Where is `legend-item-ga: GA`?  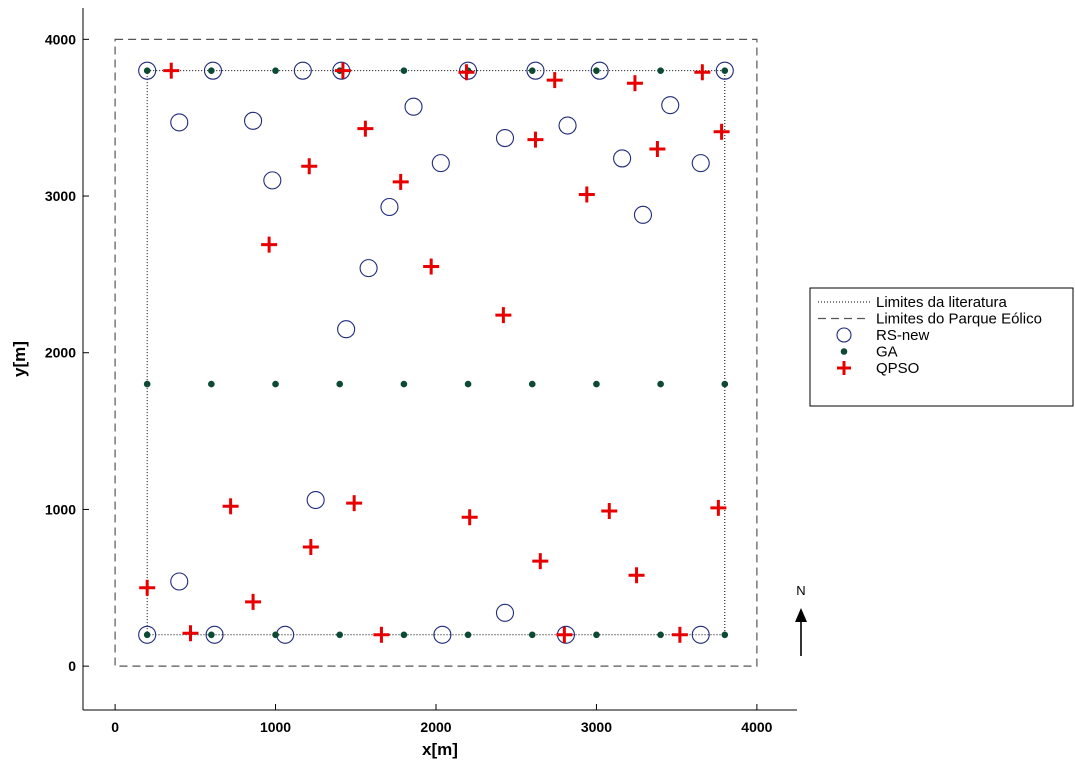
legend-item-ga: GA is located at coordinates (869, 352).